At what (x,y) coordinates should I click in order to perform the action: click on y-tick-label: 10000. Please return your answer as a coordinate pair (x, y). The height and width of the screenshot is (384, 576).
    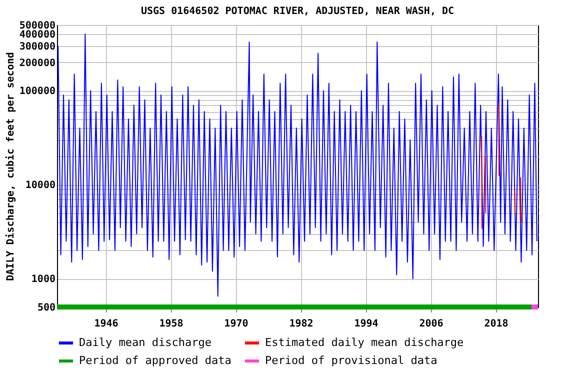
    Looking at the image, I should click on (40, 186).